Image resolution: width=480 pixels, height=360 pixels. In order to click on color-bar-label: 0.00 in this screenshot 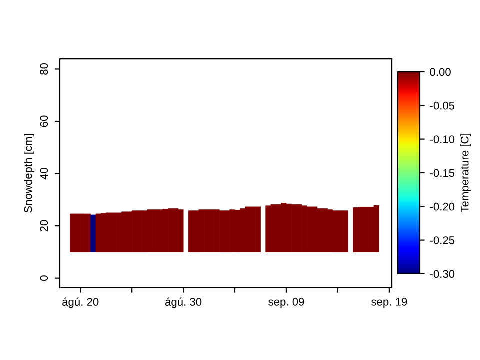, I will do `click(440, 72)`.